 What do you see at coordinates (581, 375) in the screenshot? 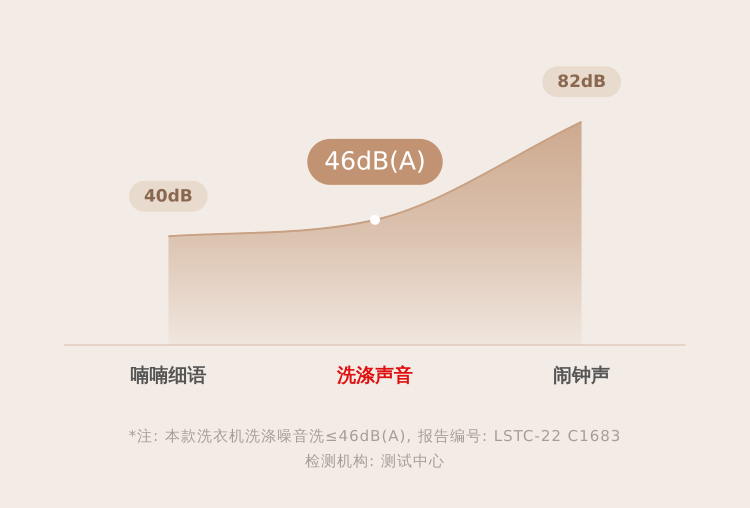
I see `x-tick-label: 闹钟声` at bounding box center [581, 375].